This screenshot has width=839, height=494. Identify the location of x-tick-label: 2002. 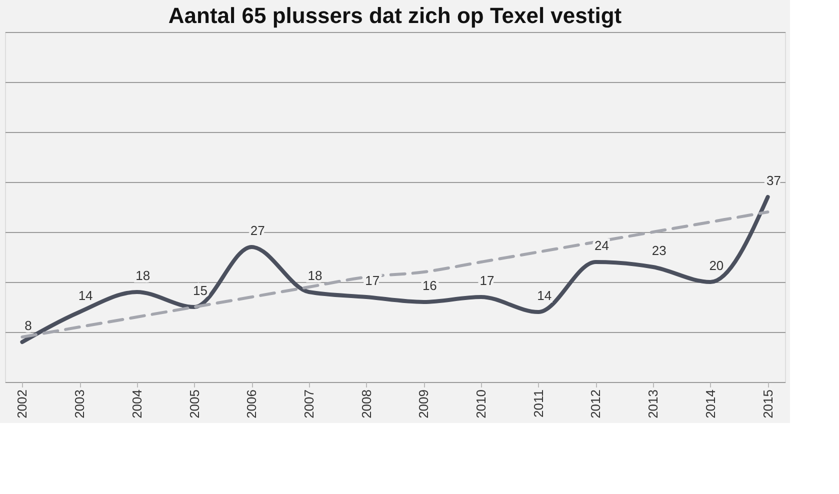
(22, 404).